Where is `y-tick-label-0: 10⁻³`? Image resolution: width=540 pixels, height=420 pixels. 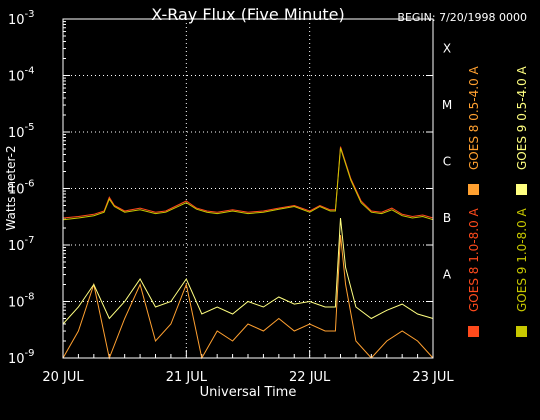 y-tick-label-0: 10⁻³ is located at coordinates (21, 18).